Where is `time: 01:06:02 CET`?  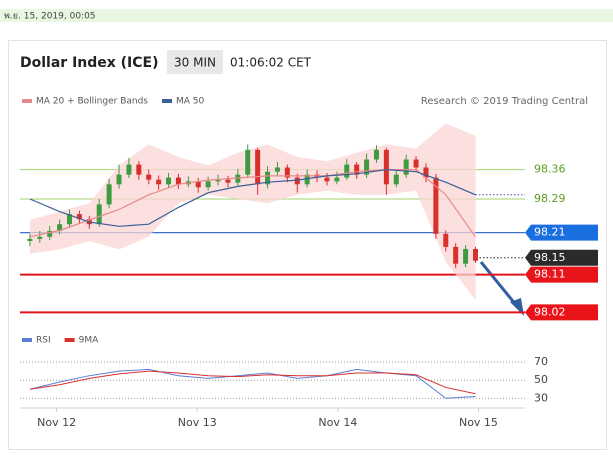
time: 01:06:02 CET is located at coordinates (271, 63).